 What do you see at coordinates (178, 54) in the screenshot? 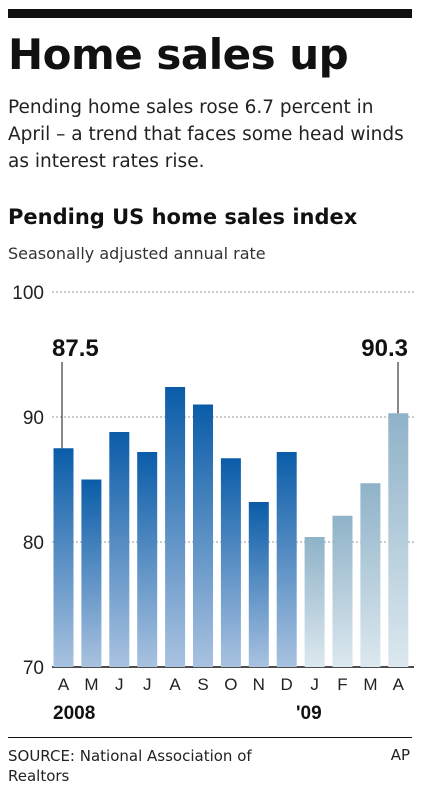
I see `headline: Home sales up` at bounding box center [178, 54].